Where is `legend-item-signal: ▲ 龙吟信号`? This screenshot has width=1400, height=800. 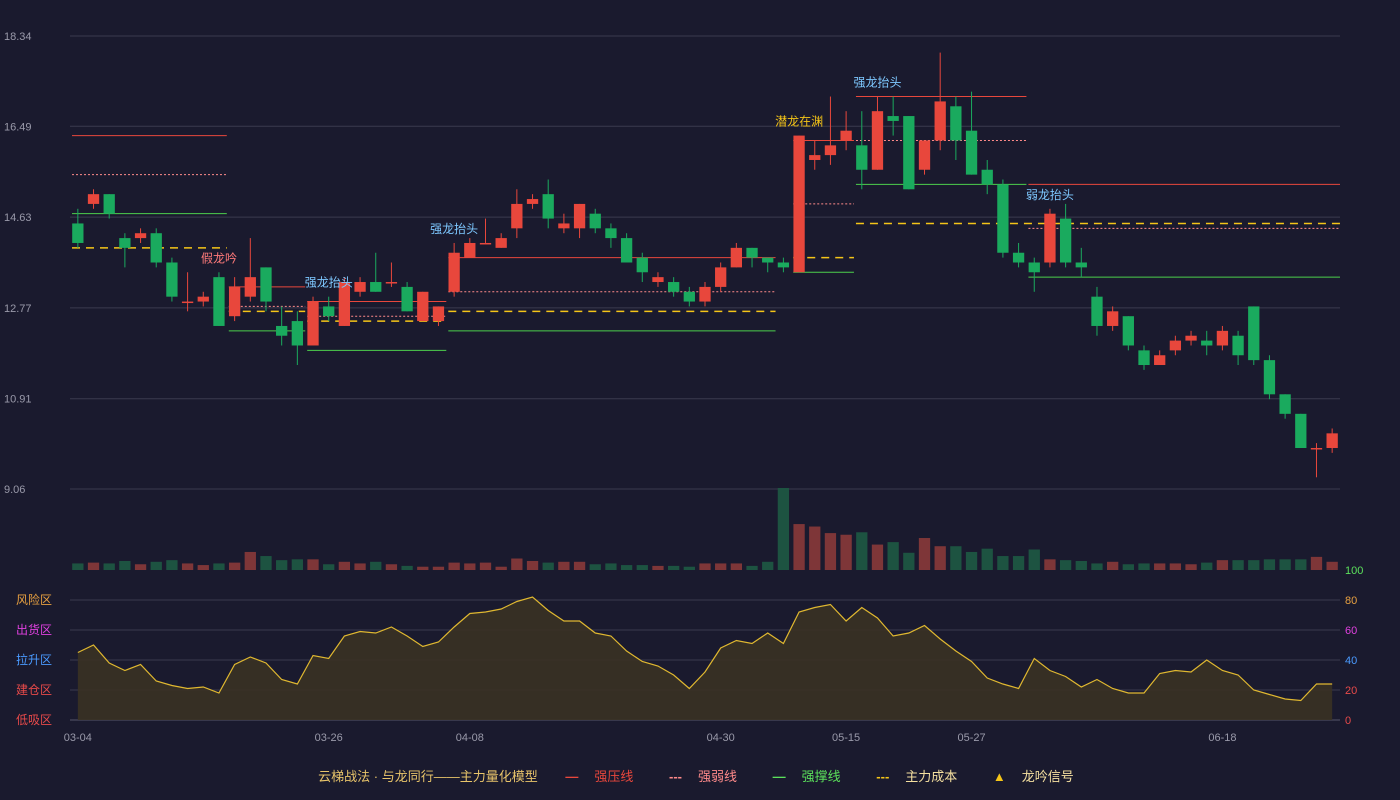
legend-item-signal: ▲ 龙吟信号 is located at coordinates (1033, 775).